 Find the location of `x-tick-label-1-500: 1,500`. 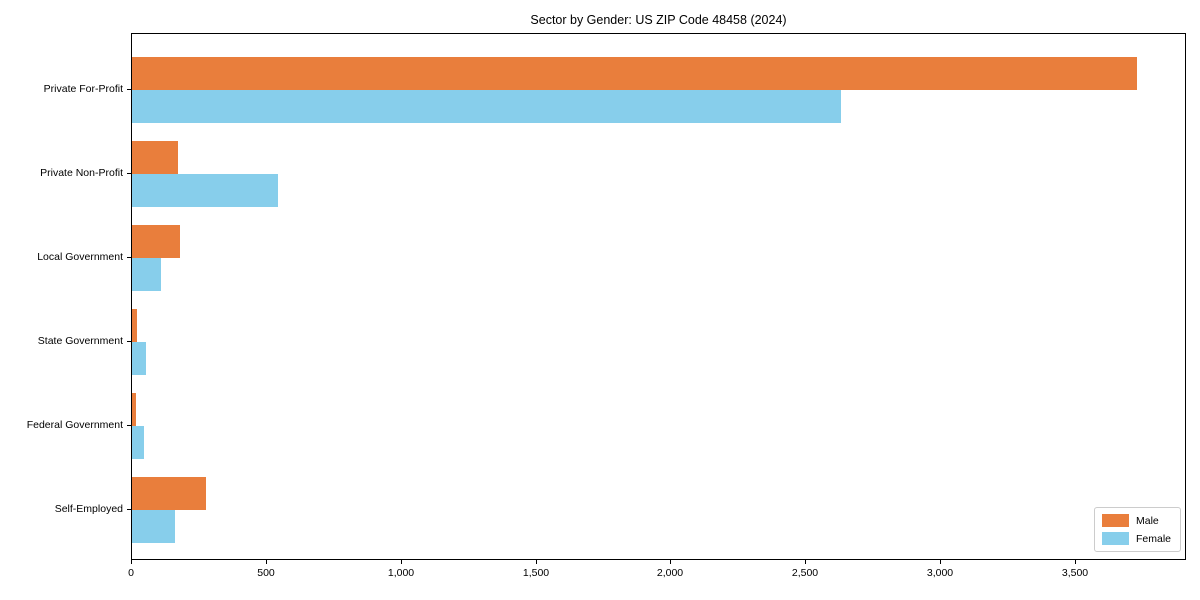

x-tick-label-1-500: 1,500 is located at coordinates (536, 573).